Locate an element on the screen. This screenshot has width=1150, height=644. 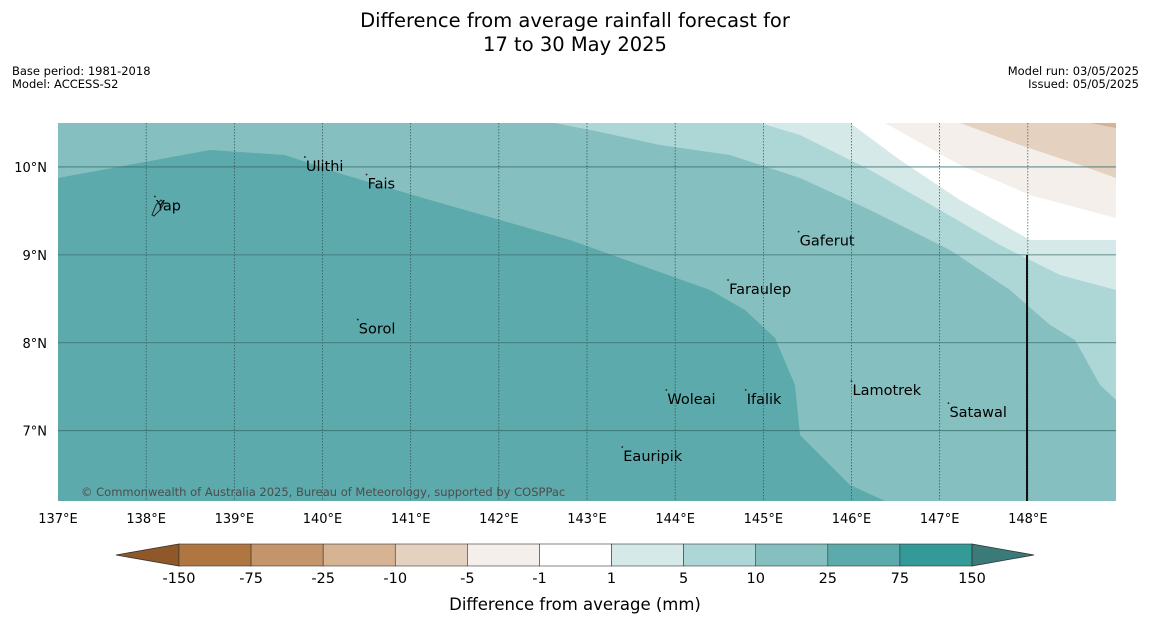
latitude-tick-label: 7°N is located at coordinates (35, 432).